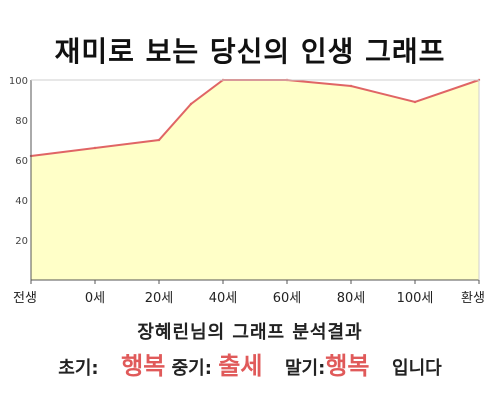 The image size is (500, 400). What do you see at coordinates (191, 368) in the screenshot?
I see `mid-label: 중기:` at bounding box center [191, 368].